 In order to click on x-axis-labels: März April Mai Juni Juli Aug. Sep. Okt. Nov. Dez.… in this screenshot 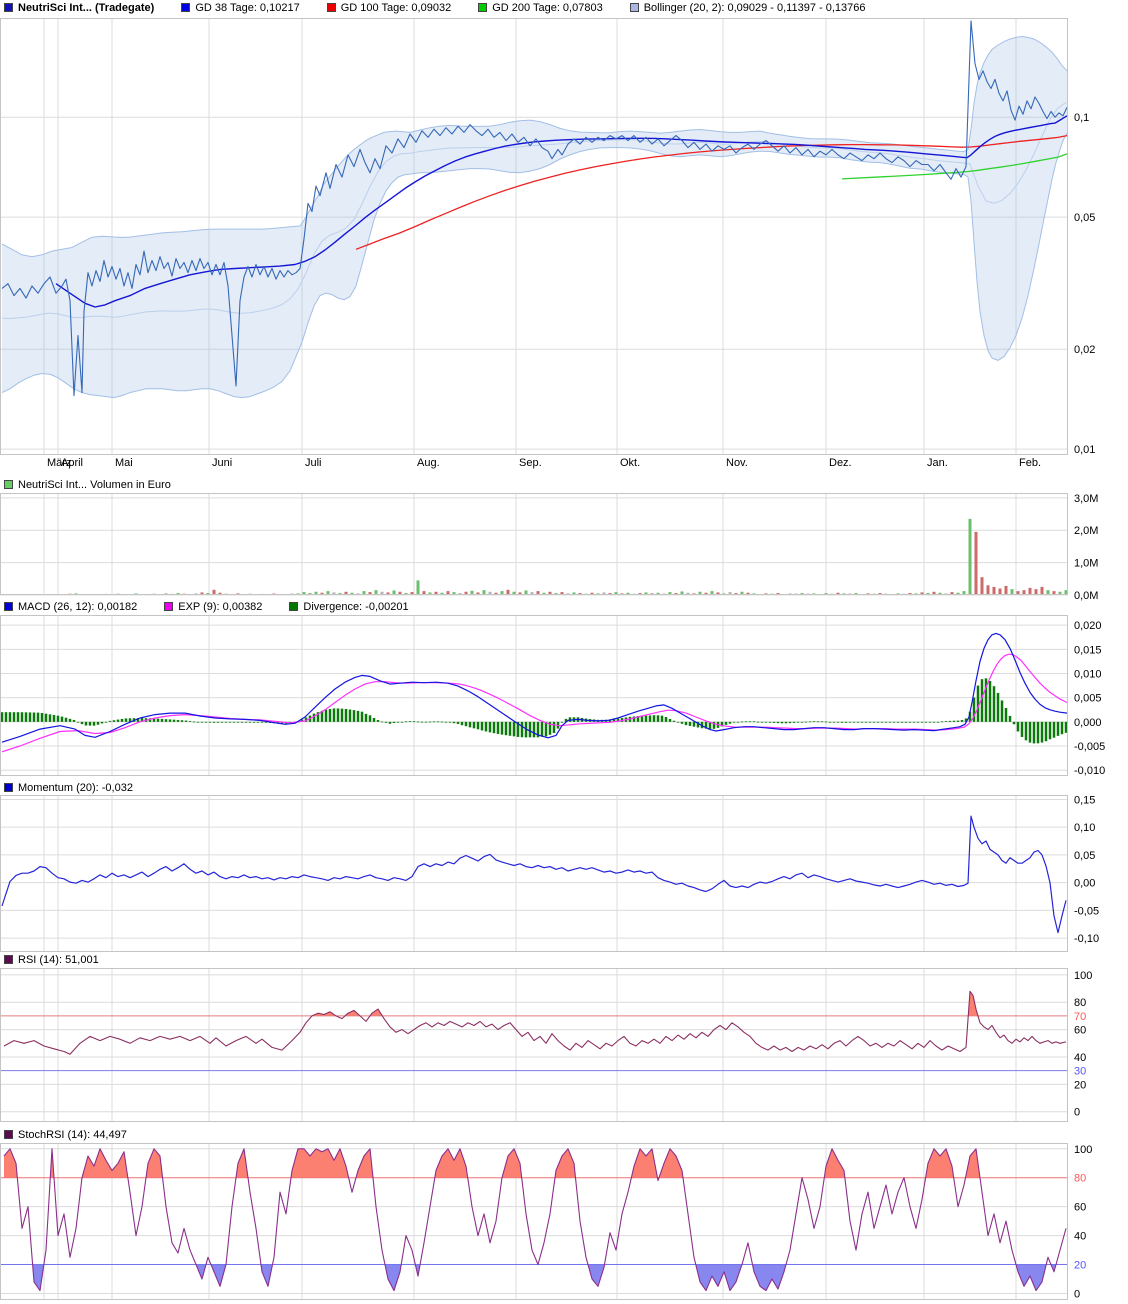, I will do `click(564, 464)`.